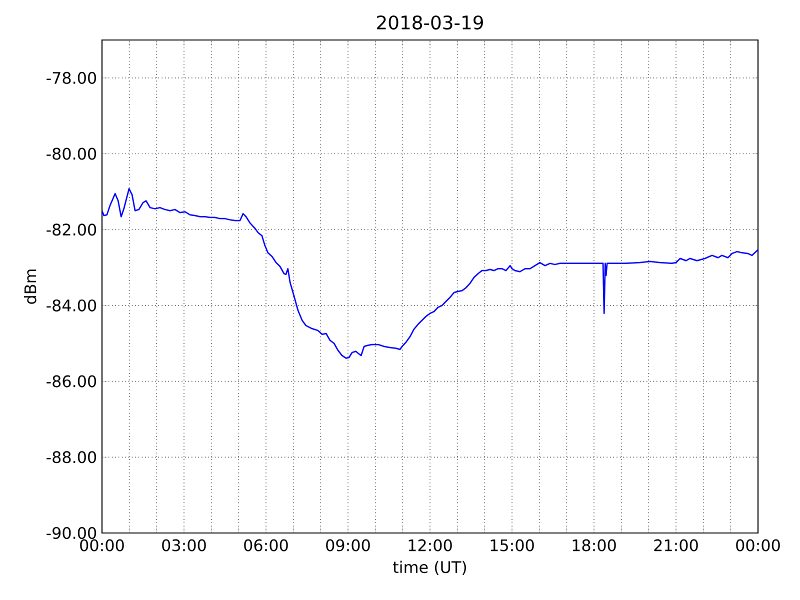  What do you see at coordinates (71, 305) in the screenshot?
I see `y-tick-label: -84.00` at bounding box center [71, 305].